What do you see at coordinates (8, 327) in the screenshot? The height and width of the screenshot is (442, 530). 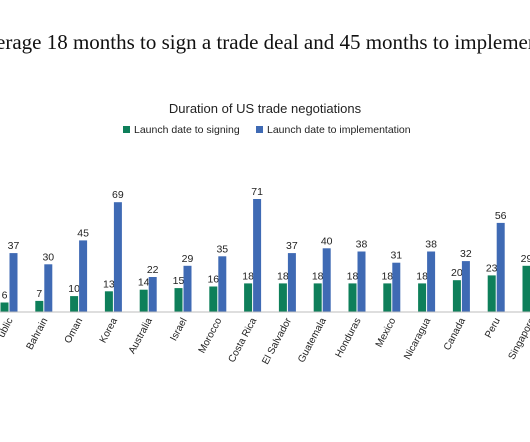 I see `category-label-0: ublic` at bounding box center [8, 327].